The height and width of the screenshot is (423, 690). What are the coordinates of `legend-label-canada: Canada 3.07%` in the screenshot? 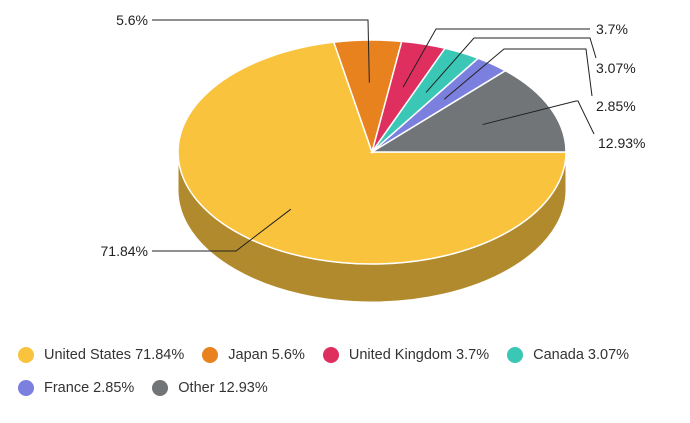 It's located at (581, 355).